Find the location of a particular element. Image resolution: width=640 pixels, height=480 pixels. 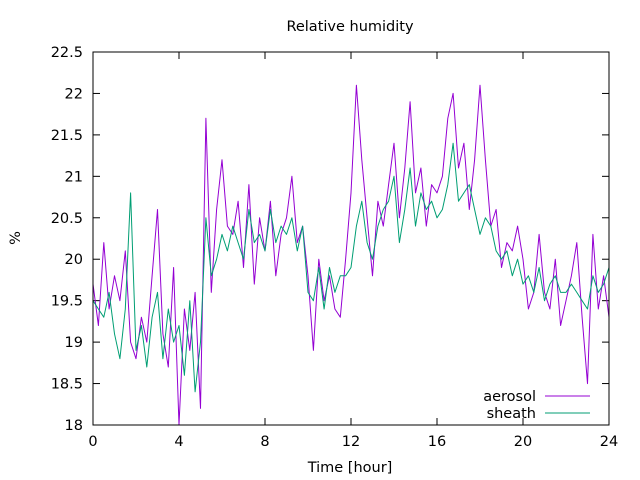

y-tick-label: 18 is located at coordinates (74, 426).